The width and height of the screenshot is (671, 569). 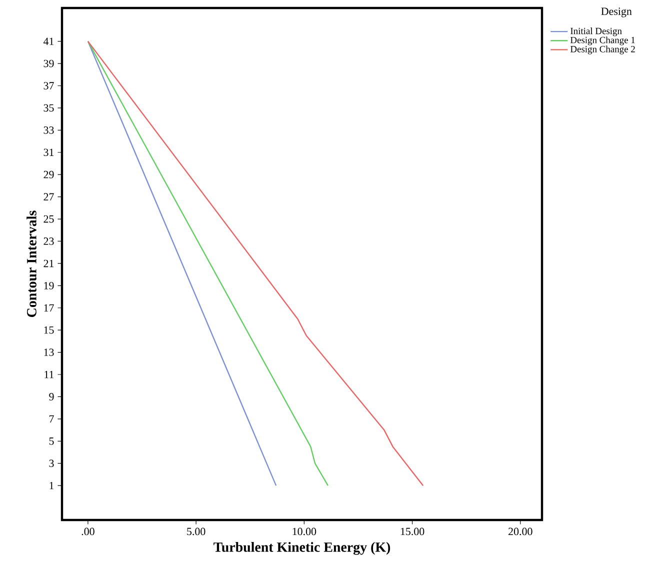 What do you see at coordinates (49, 264) in the screenshot?
I see `y-tick-label: 21` at bounding box center [49, 264].